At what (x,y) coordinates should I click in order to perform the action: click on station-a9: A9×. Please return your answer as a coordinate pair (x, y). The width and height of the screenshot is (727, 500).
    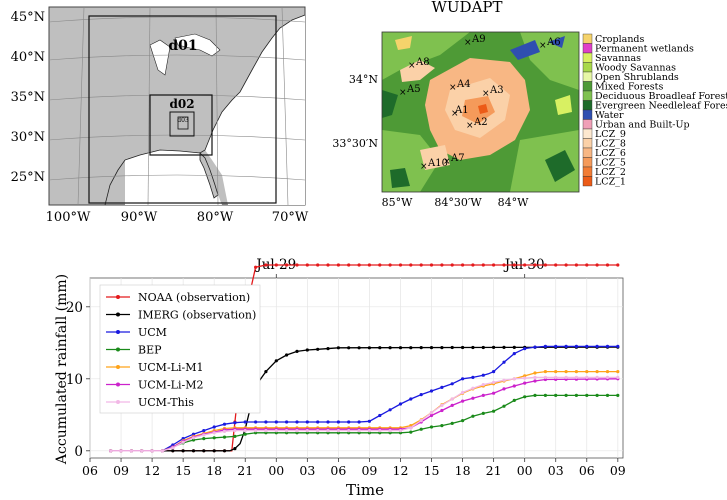
    Looking at the image, I should click on (475, 41).